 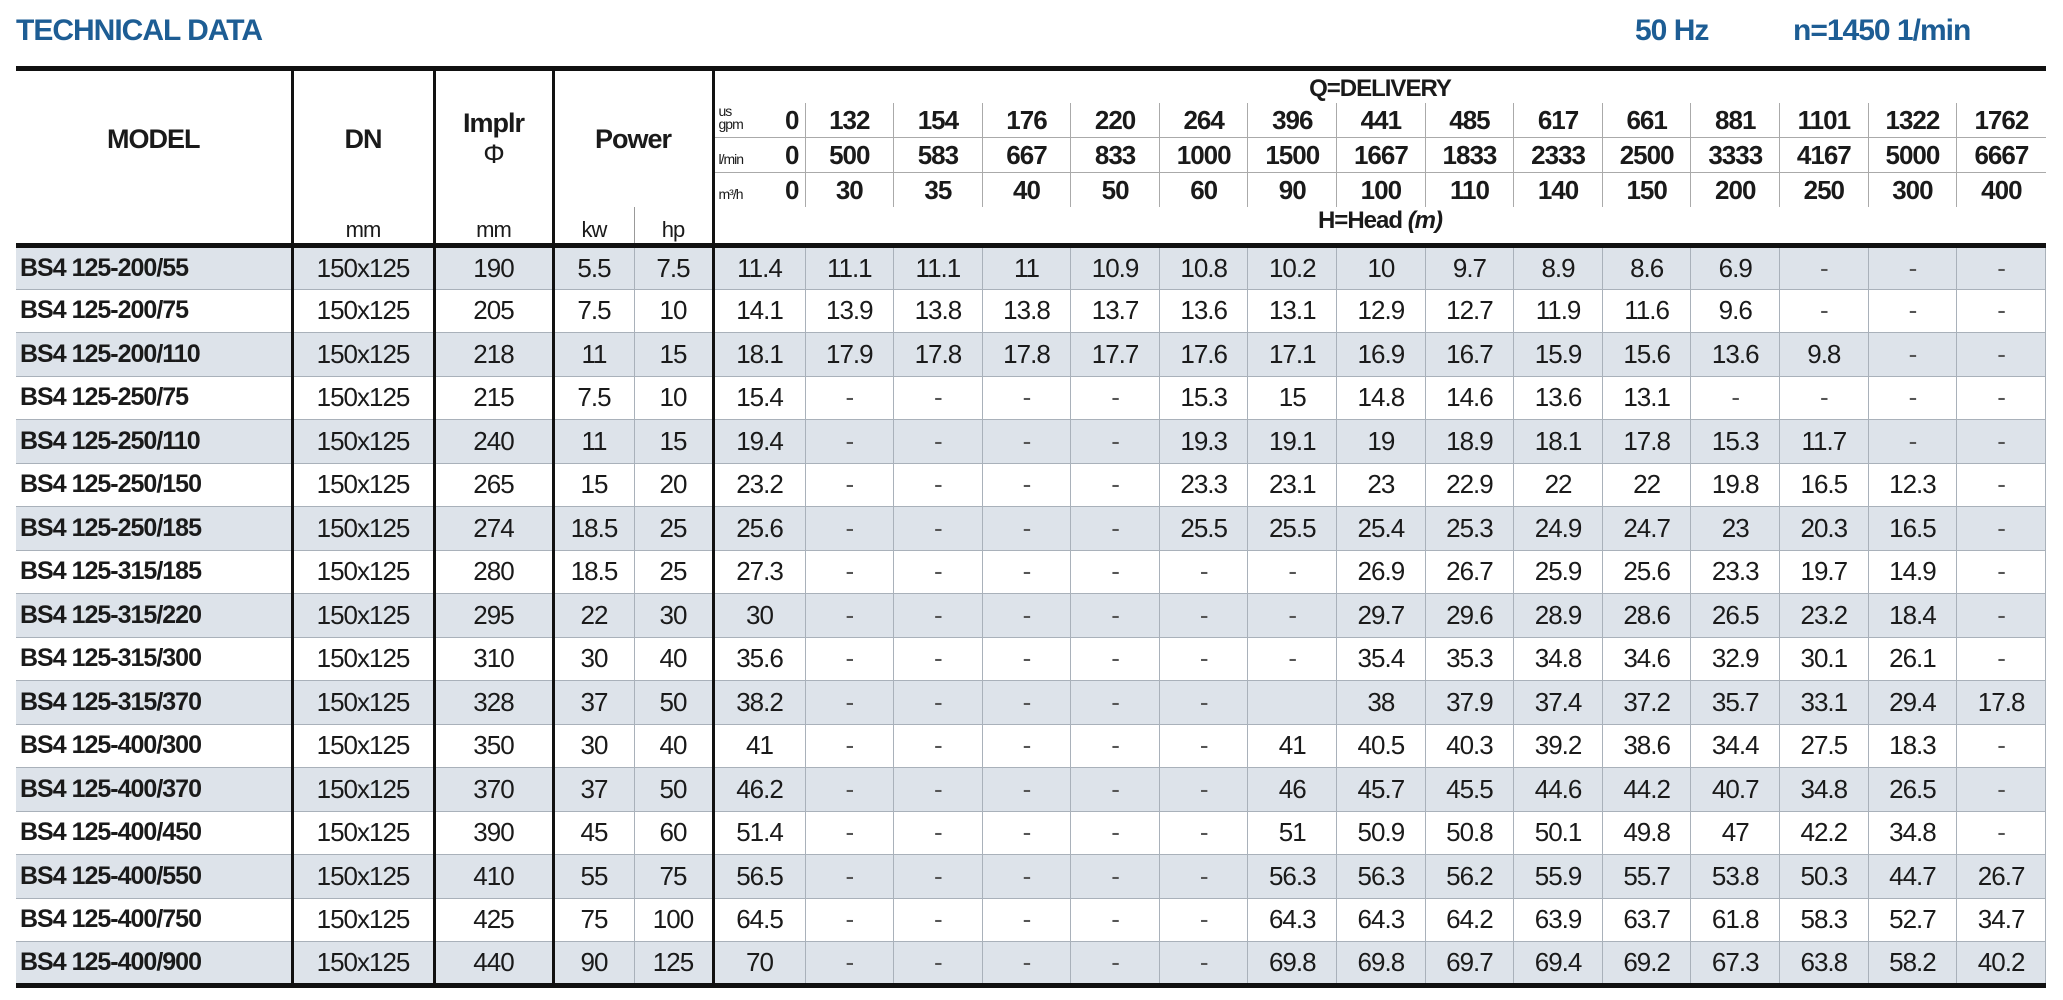 What do you see at coordinates (674, 528) in the screenshot?
I see `hp-cell: 25` at bounding box center [674, 528].